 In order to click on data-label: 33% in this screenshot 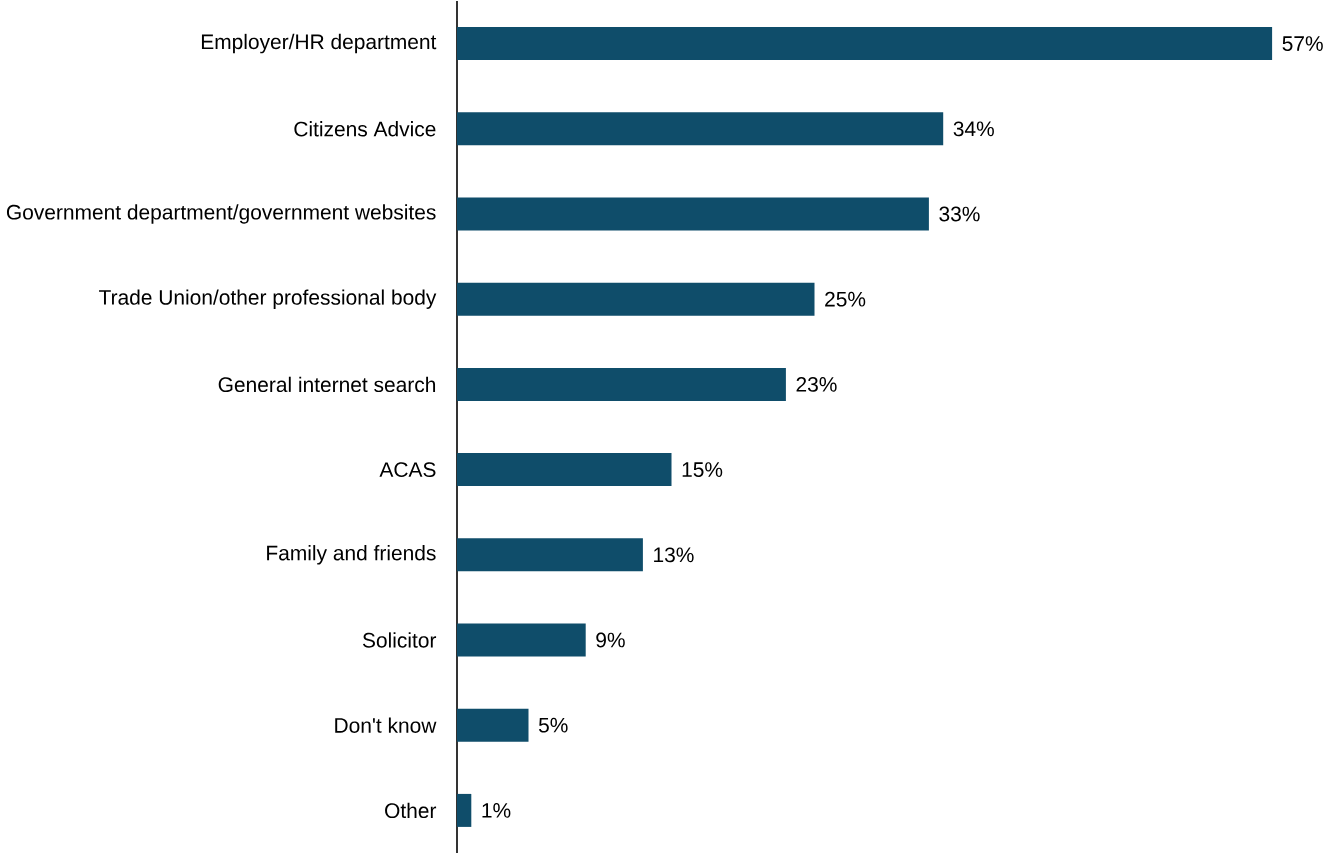, I will do `click(959, 214)`.